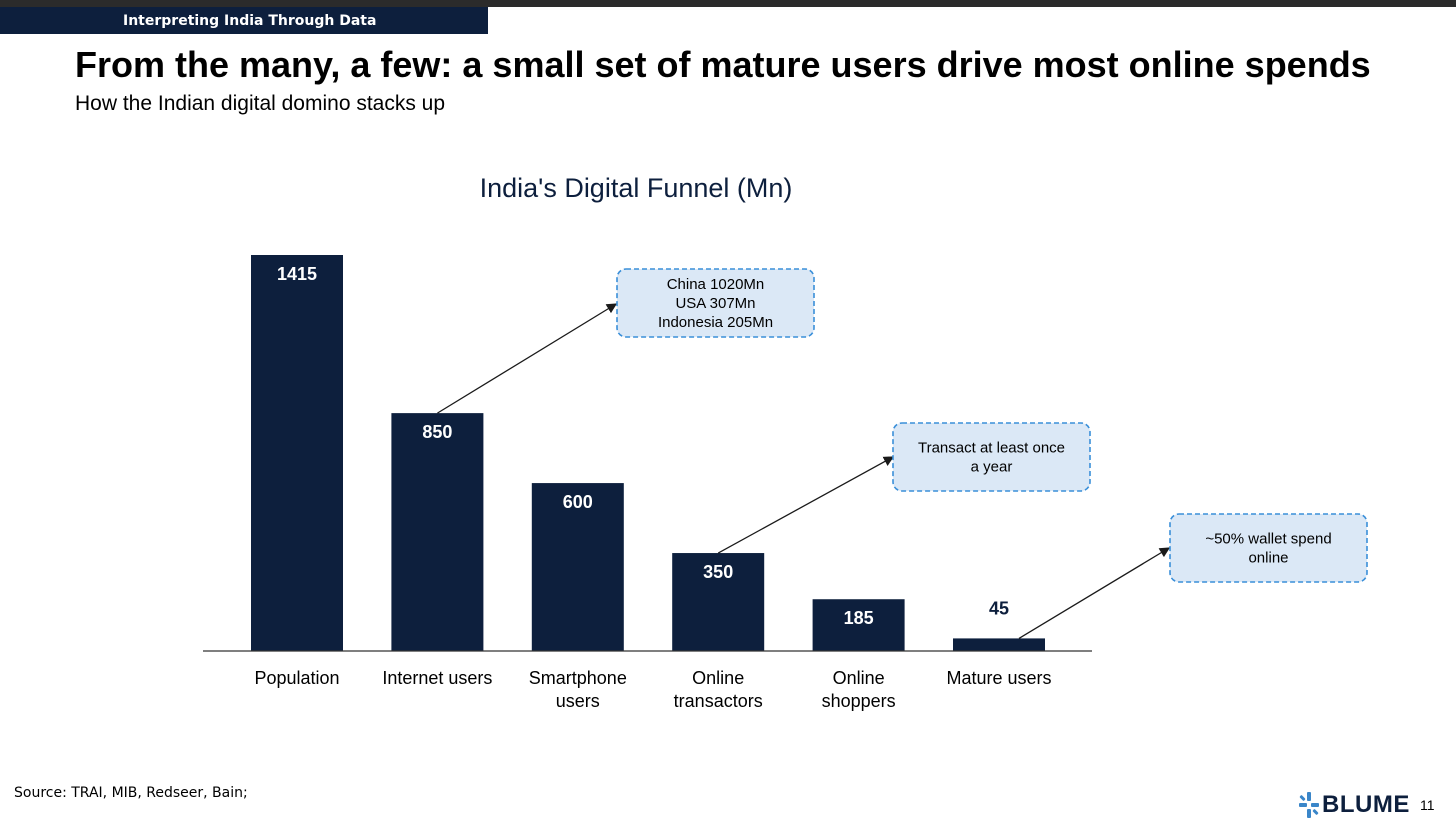 Image resolution: width=1456 pixels, height=827 pixels. Describe the element at coordinates (998, 678) in the screenshot. I see `category-label: Mature users` at that location.